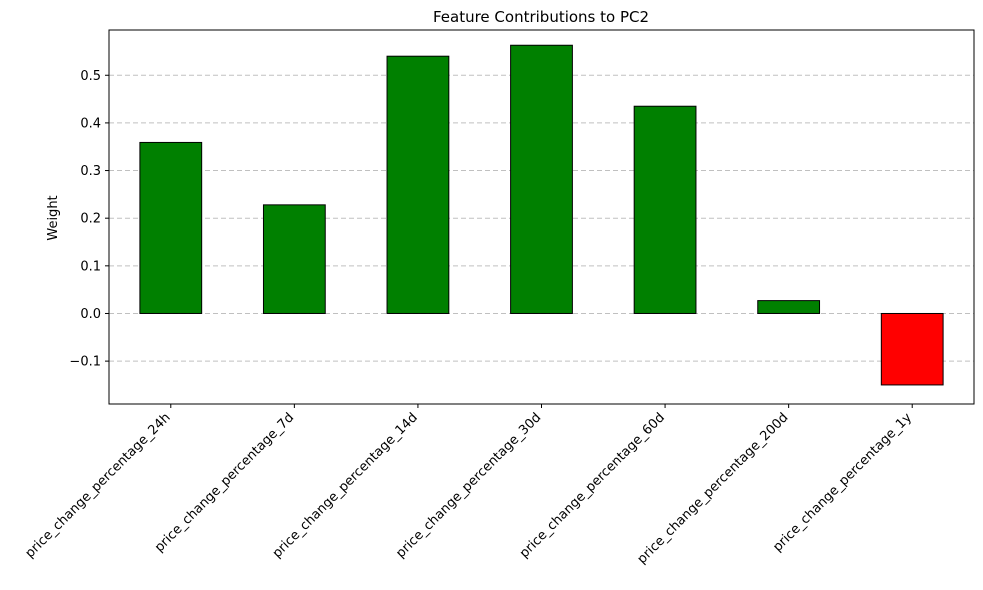  I want to click on chart-title: Feature Contributions to PC2, so click(541, 17).